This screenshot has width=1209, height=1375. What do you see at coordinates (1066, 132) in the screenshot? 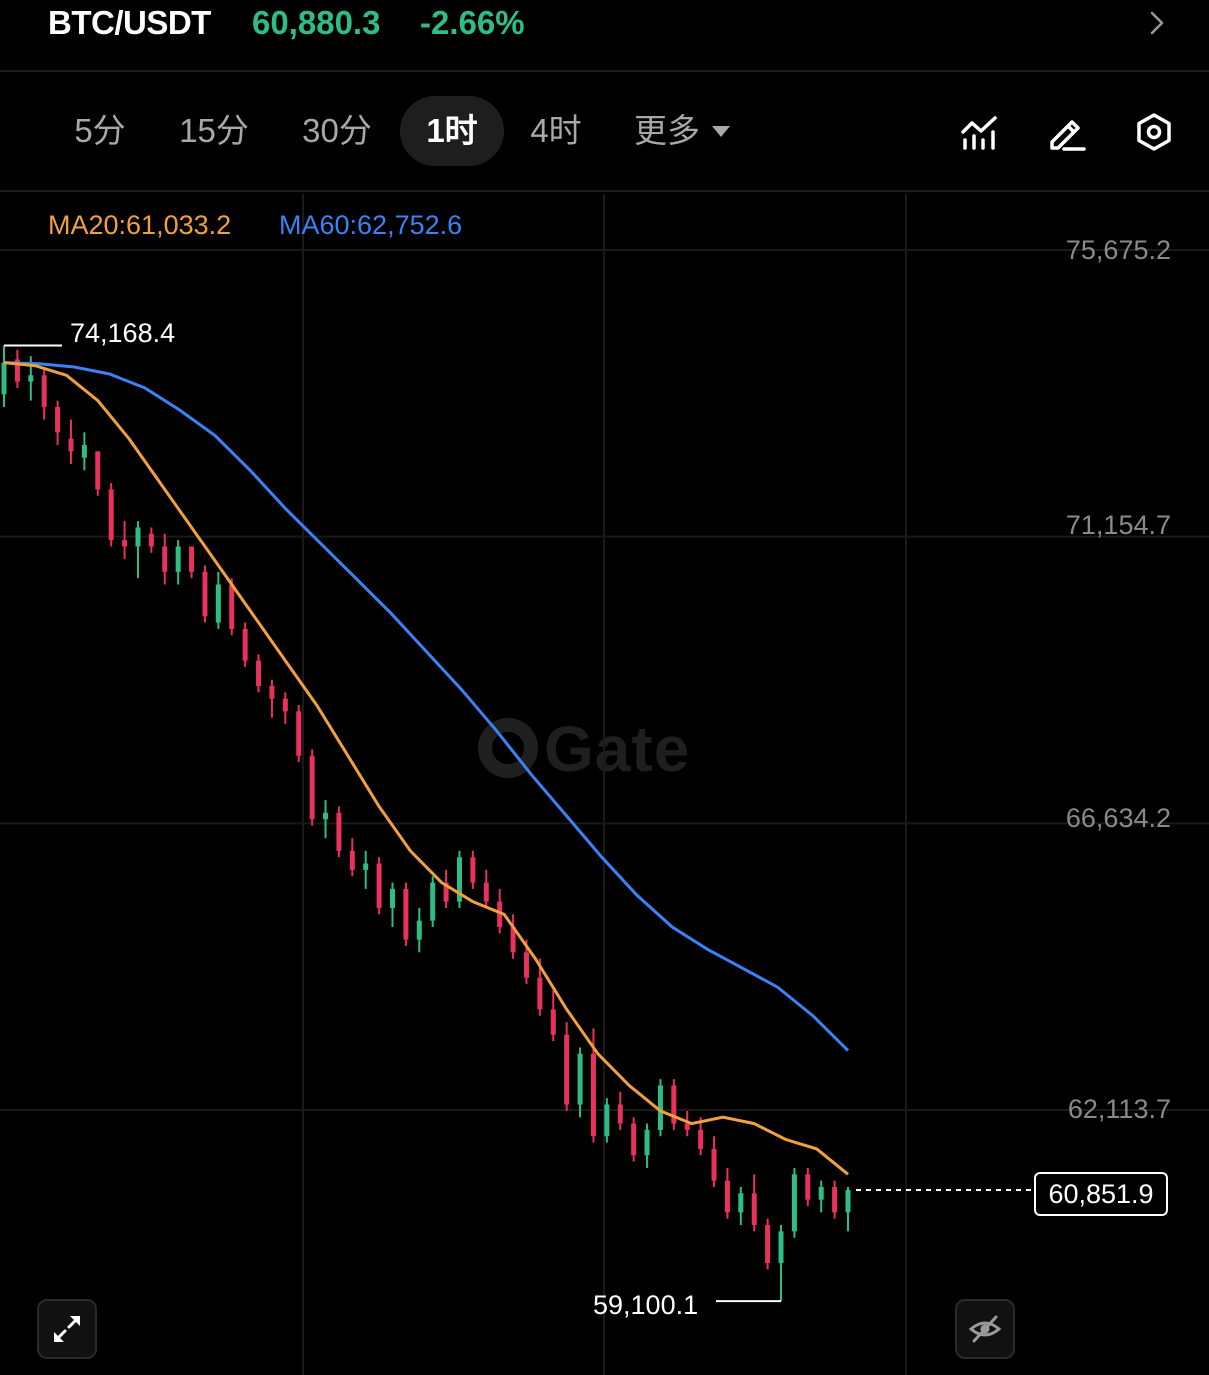
I see `pencil-draw-icon` at bounding box center [1066, 132].